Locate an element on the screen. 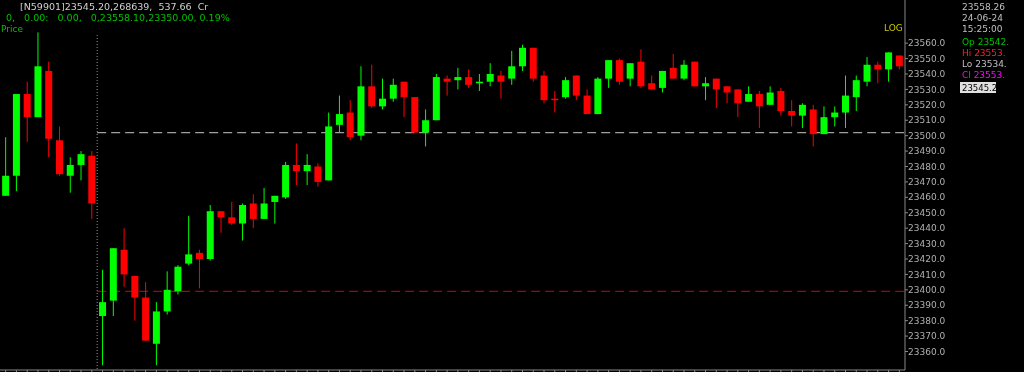  y-tick-label: 23400.0 is located at coordinates (927, 289).